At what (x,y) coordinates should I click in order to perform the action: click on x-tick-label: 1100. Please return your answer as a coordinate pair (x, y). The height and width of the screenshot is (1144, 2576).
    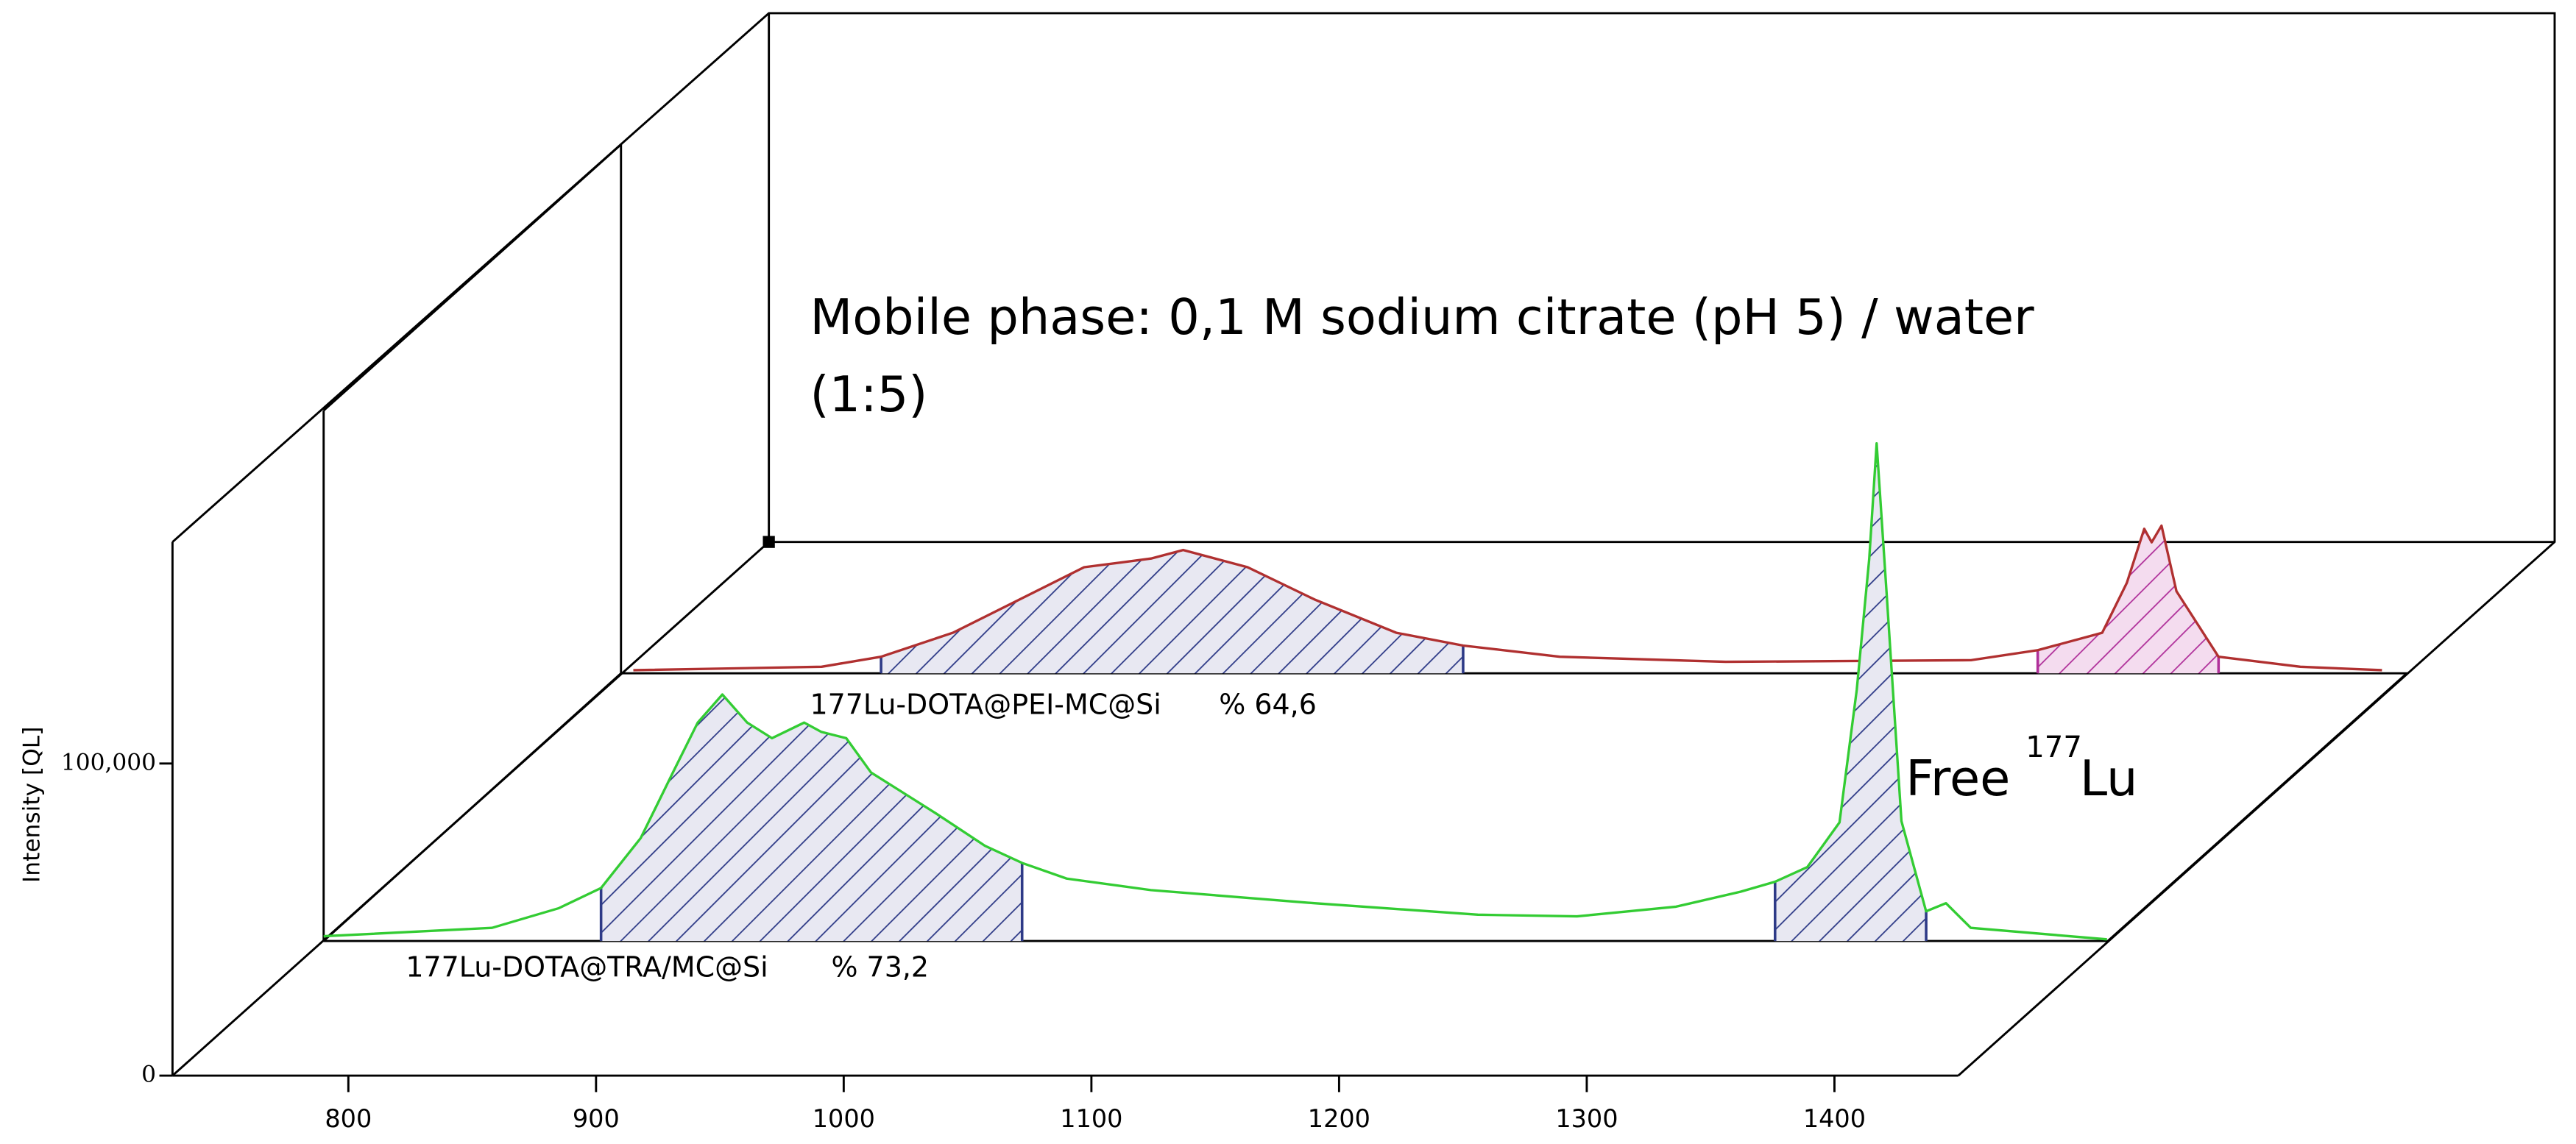
    Looking at the image, I should click on (1091, 1118).